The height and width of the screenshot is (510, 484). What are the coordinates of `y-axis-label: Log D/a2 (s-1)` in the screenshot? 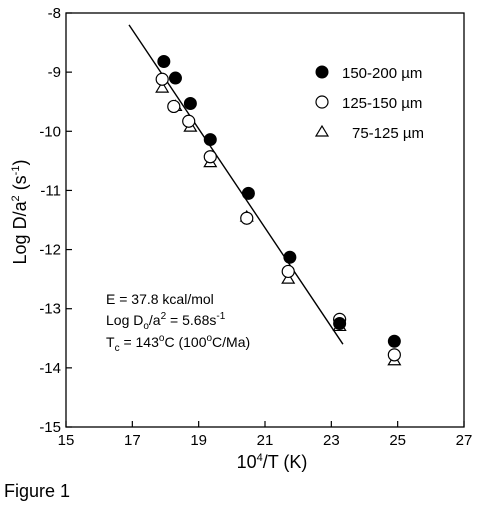 It's located at (20, 212).